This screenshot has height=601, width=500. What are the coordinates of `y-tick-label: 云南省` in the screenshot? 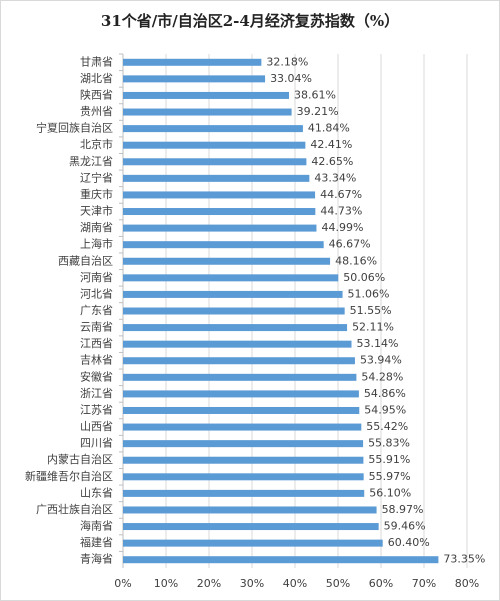 It's located at (96, 327).